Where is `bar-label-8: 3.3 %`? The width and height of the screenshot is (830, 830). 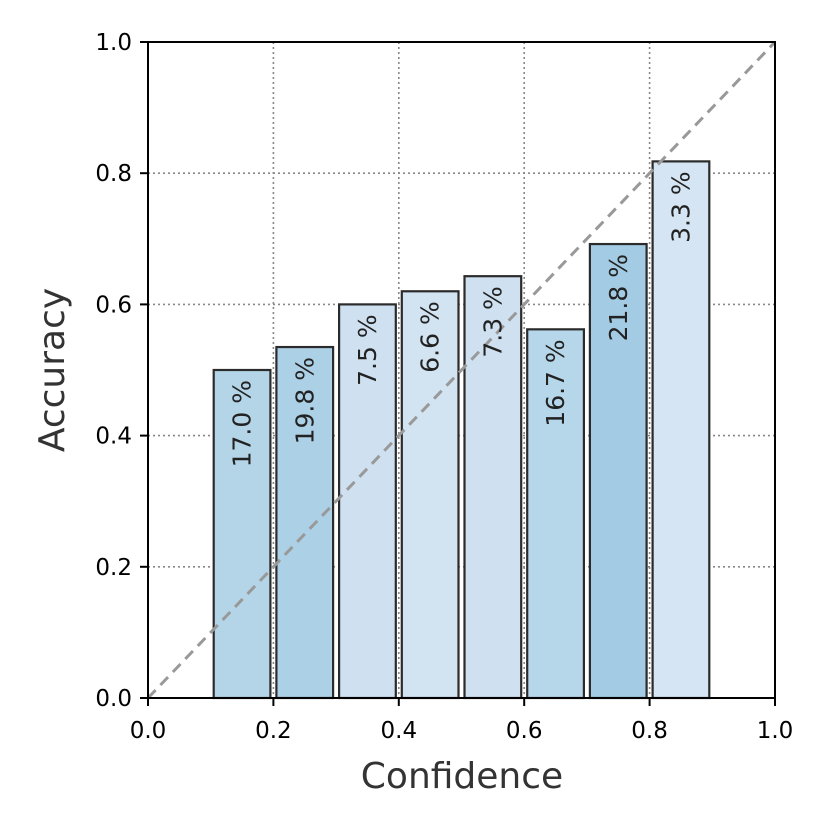
bar-label-8: 3.3 % is located at coordinates (680, 206).